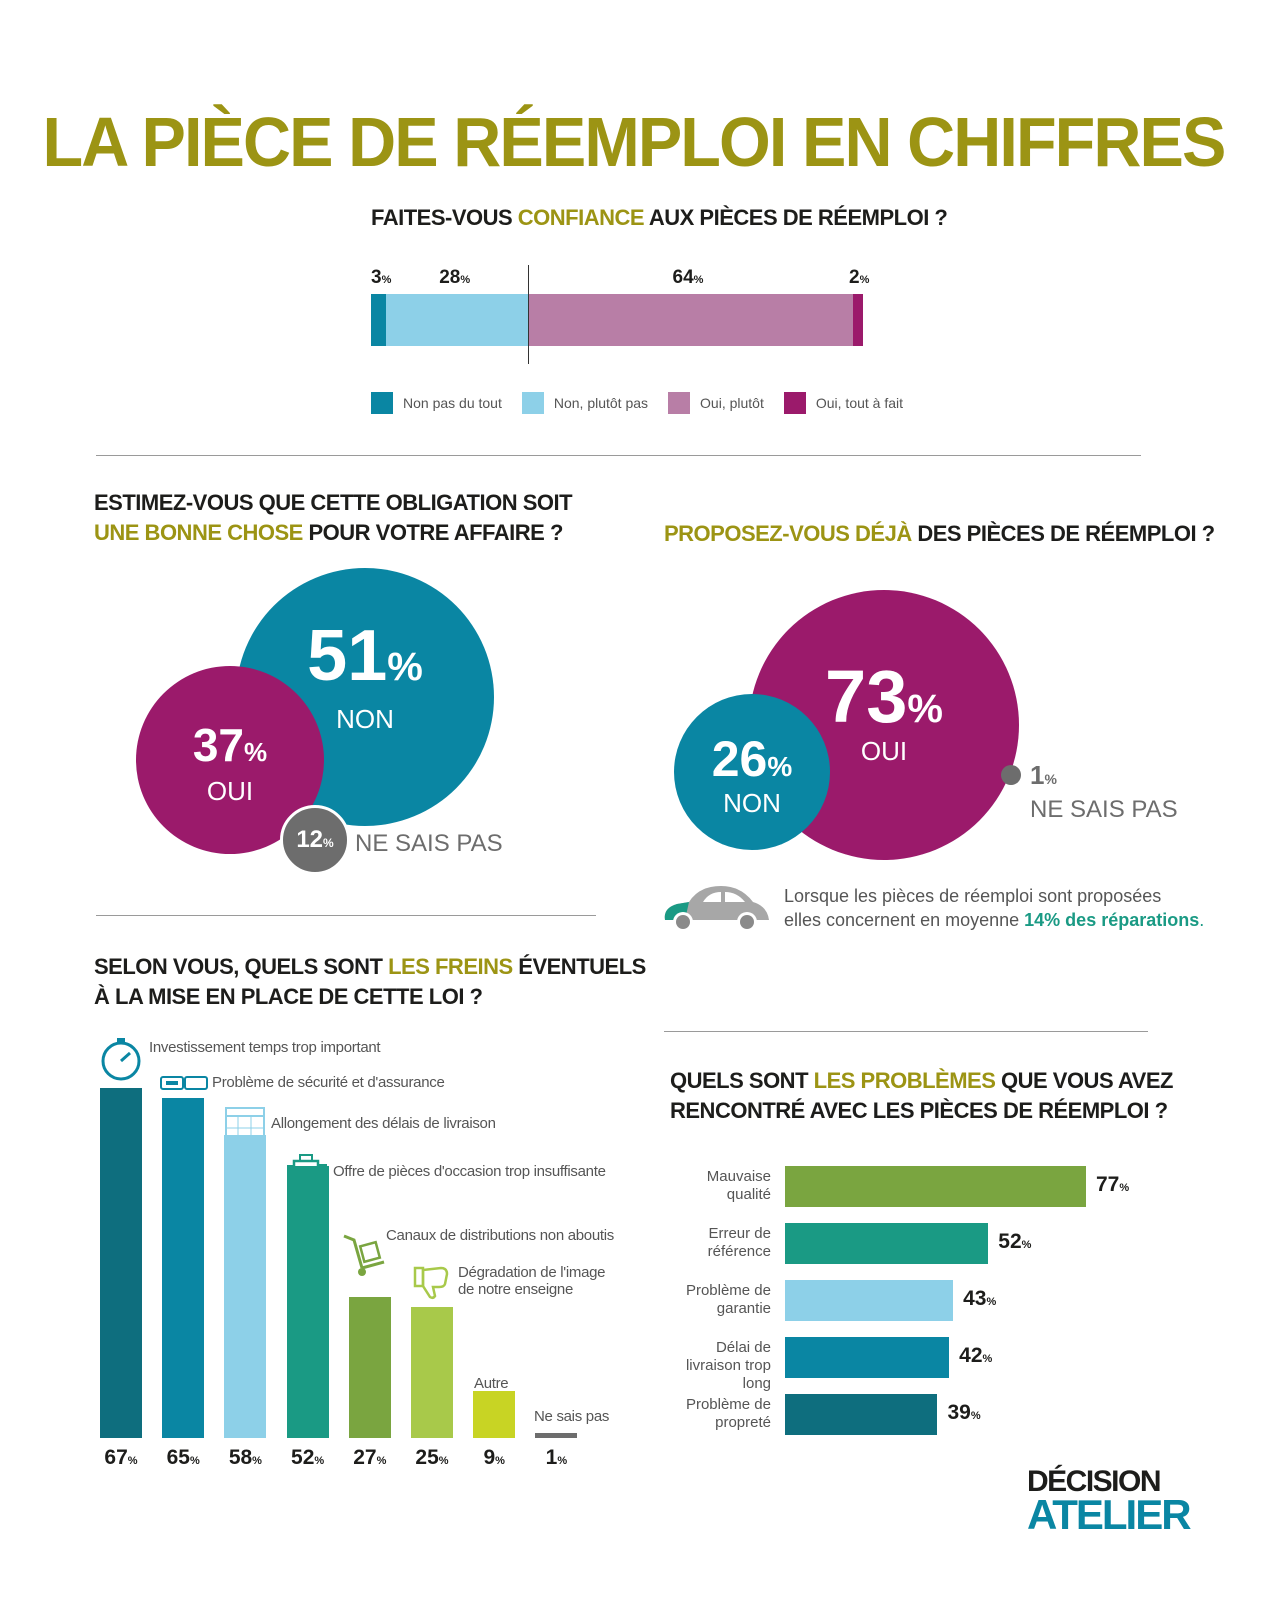 Image resolution: width=1267 pixels, height=1600 pixels. What do you see at coordinates (307, 1171) in the screenshot?
I see `engine-icon` at bounding box center [307, 1171].